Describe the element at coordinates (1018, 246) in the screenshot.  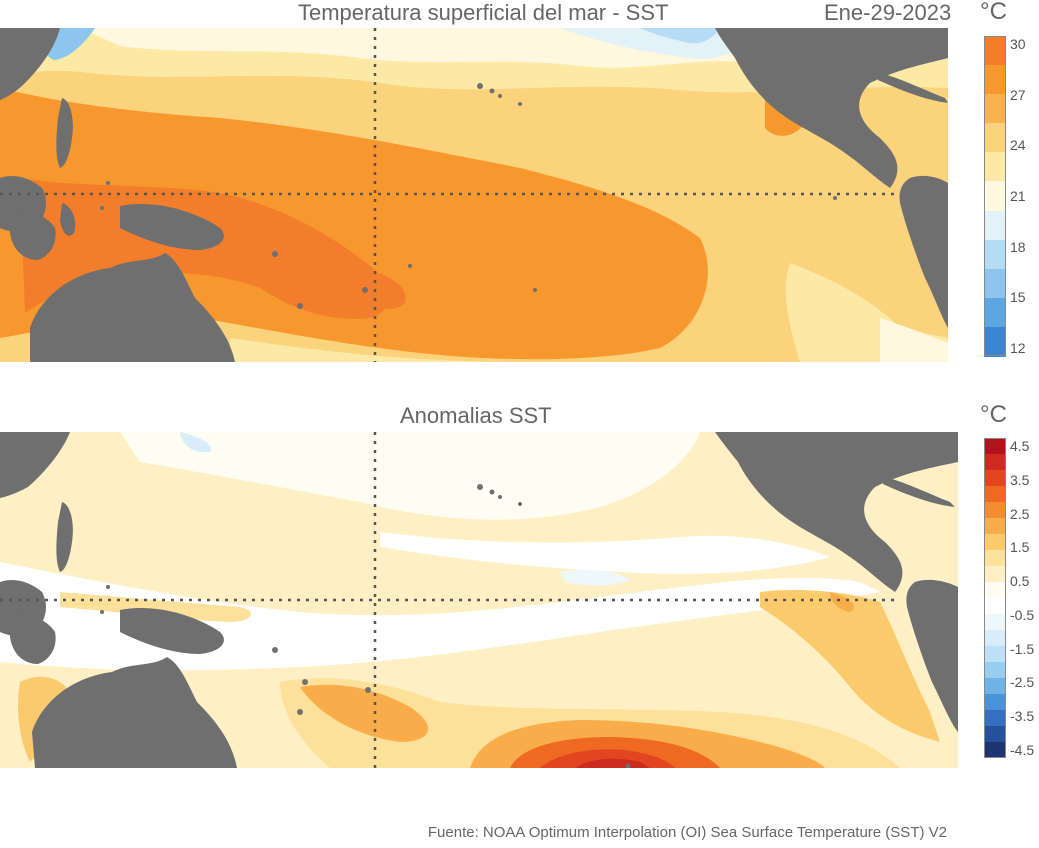
I see `sst-colorbar-tick-label: 18` at that location.